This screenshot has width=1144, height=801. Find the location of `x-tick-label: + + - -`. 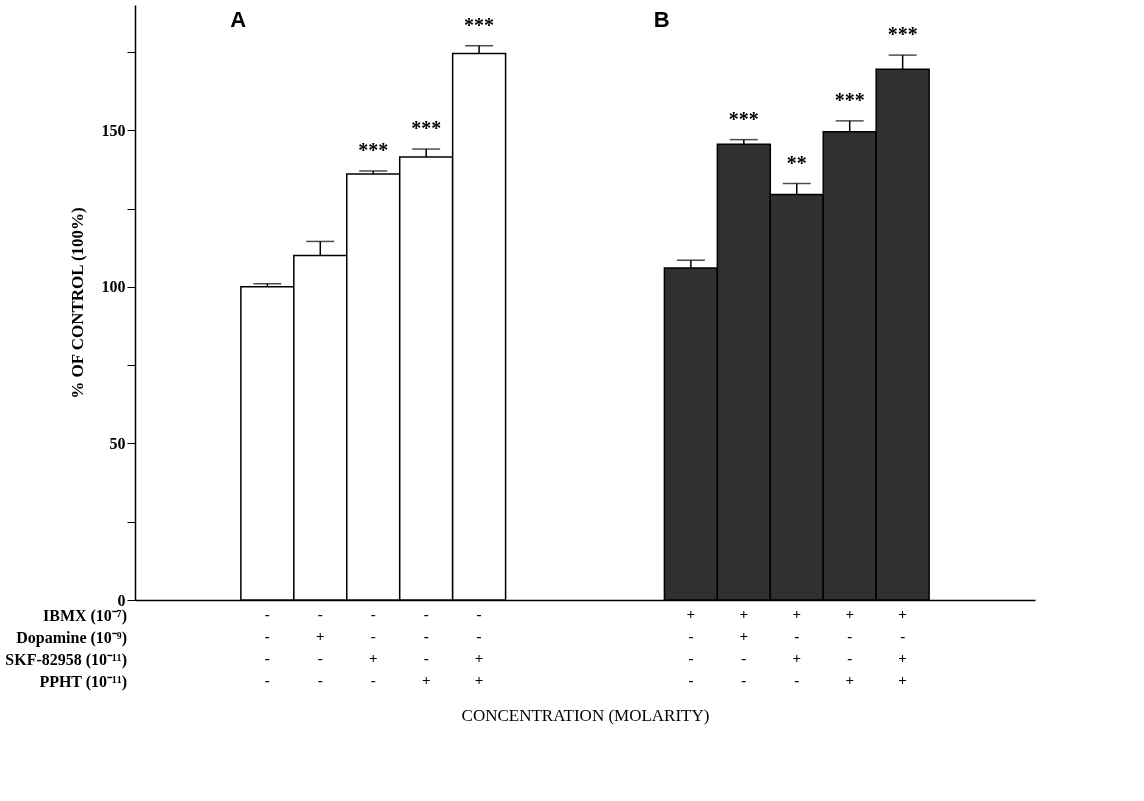

x-tick-label: + + - - is located at coordinates (744, 646).